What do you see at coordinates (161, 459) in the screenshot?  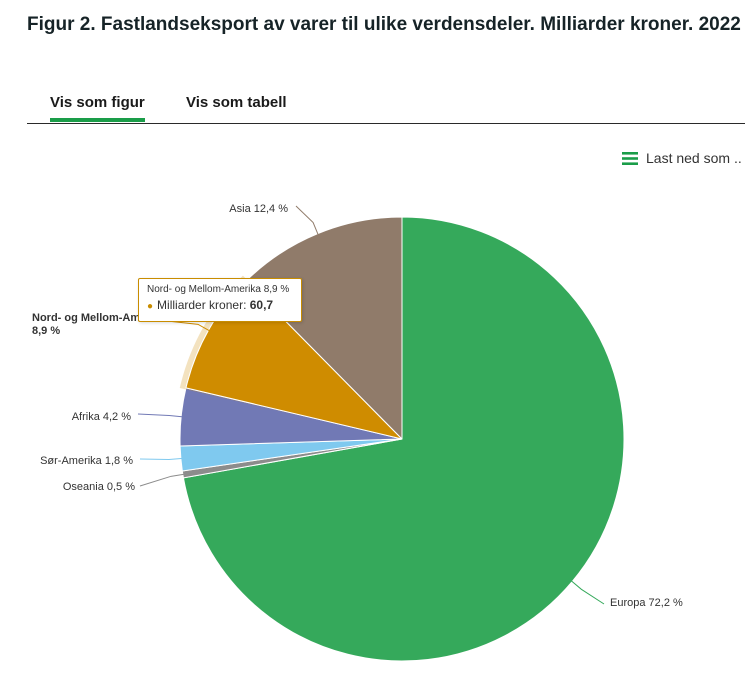 I see `connector-s-r-amerika` at bounding box center [161, 459].